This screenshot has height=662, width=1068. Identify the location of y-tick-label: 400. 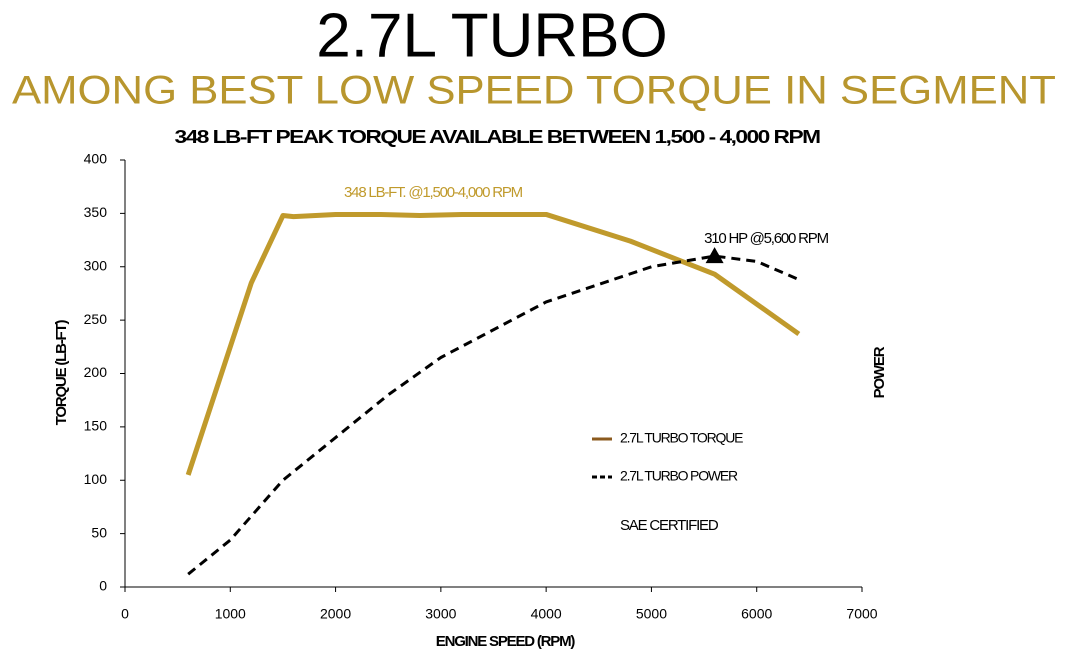
(96, 159).